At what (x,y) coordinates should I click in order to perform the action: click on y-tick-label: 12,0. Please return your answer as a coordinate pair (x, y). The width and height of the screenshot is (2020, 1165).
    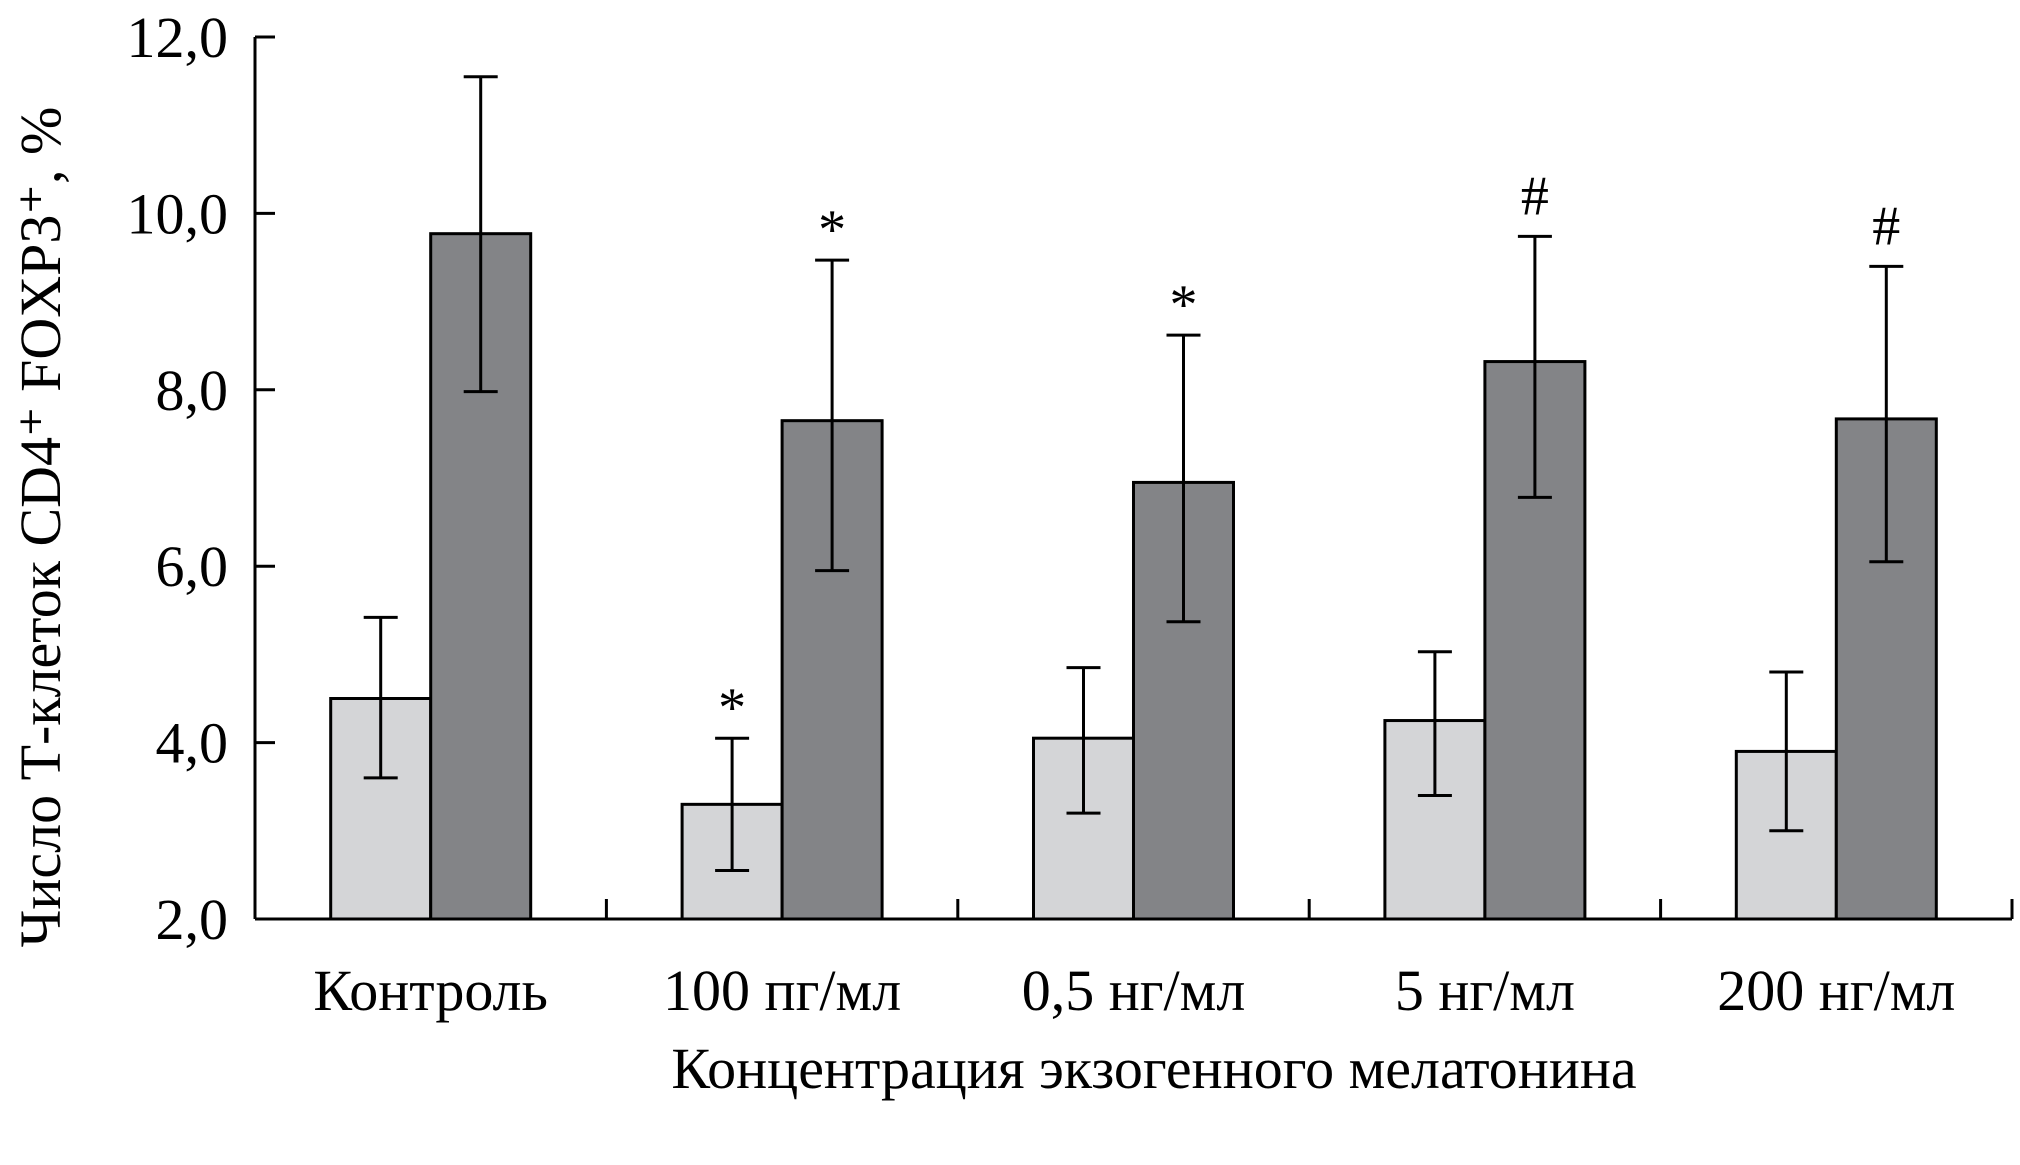
    Looking at the image, I should click on (178, 37).